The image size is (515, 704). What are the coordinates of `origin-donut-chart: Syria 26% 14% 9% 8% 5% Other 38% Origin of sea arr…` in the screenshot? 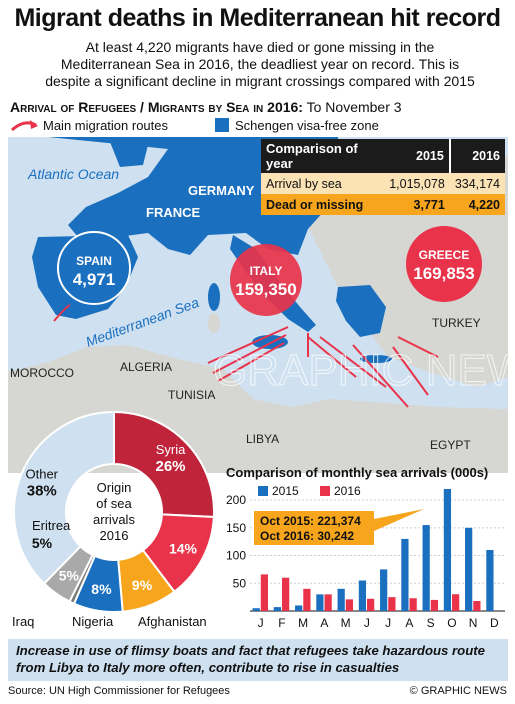 It's located at (117, 518).